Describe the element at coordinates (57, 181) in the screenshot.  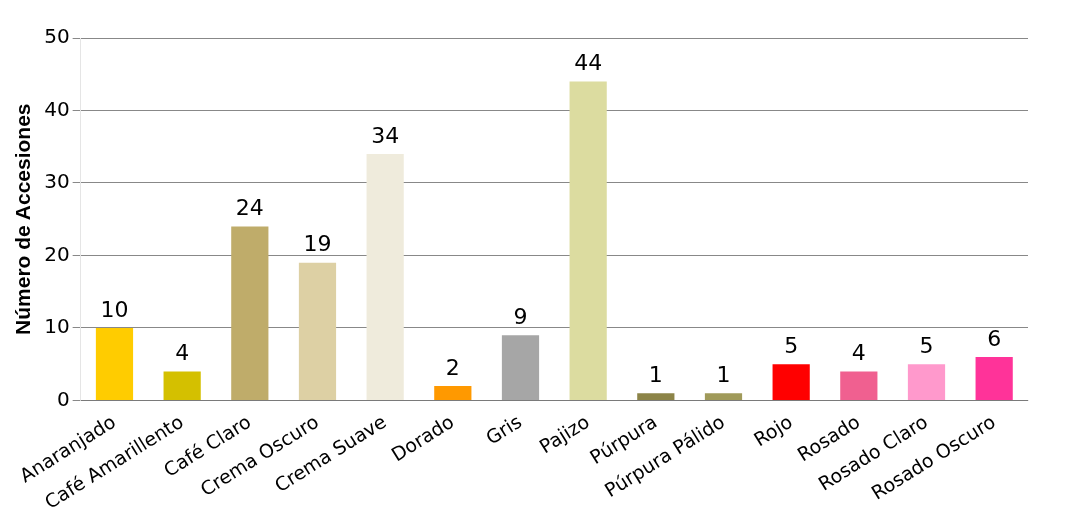
I see `y-tick-label: 30` at that location.